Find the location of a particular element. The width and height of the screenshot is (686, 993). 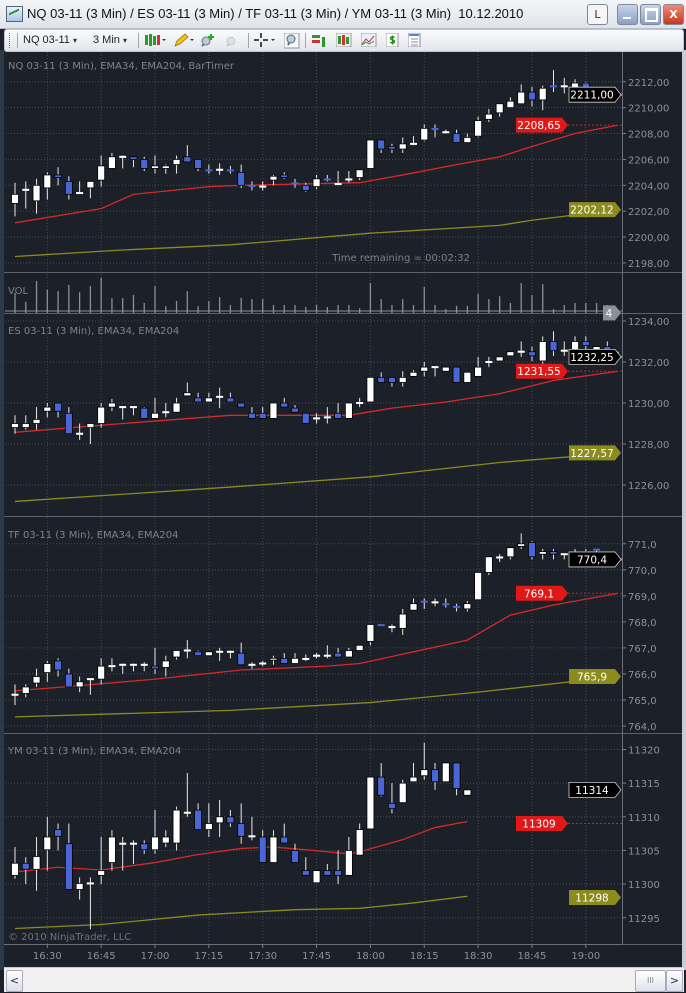

zoom-out-icon is located at coordinates (232, 40).